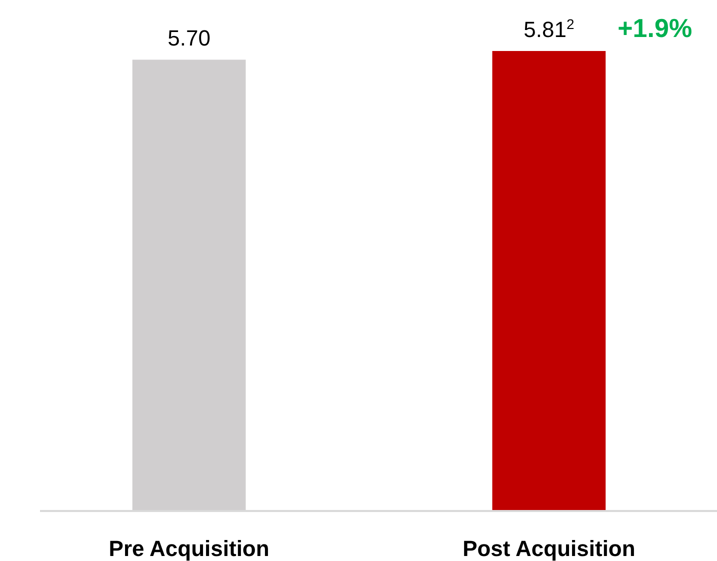 The image size is (717, 561). What do you see at coordinates (655, 28) in the screenshot?
I see `annotation: +1.9%` at bounding box center [655, 28].